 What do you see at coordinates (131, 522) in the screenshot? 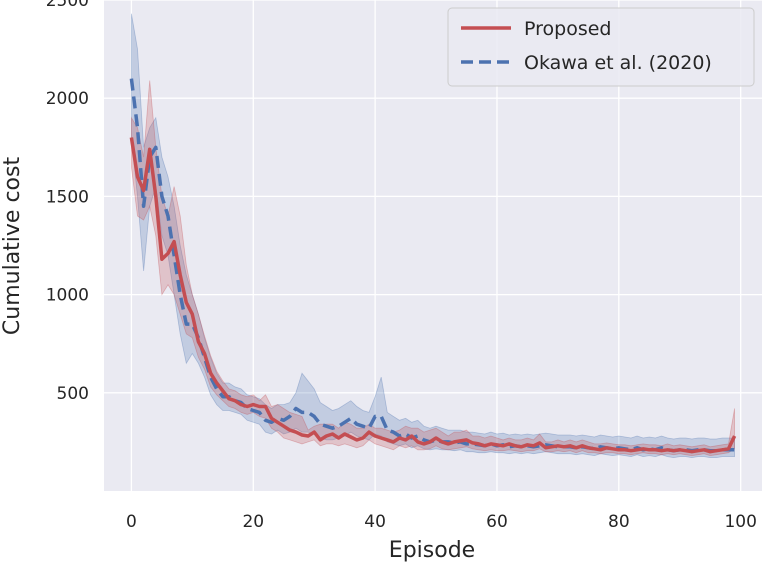
I see `x-tick-label: 0` at bounding box center [131, 522].